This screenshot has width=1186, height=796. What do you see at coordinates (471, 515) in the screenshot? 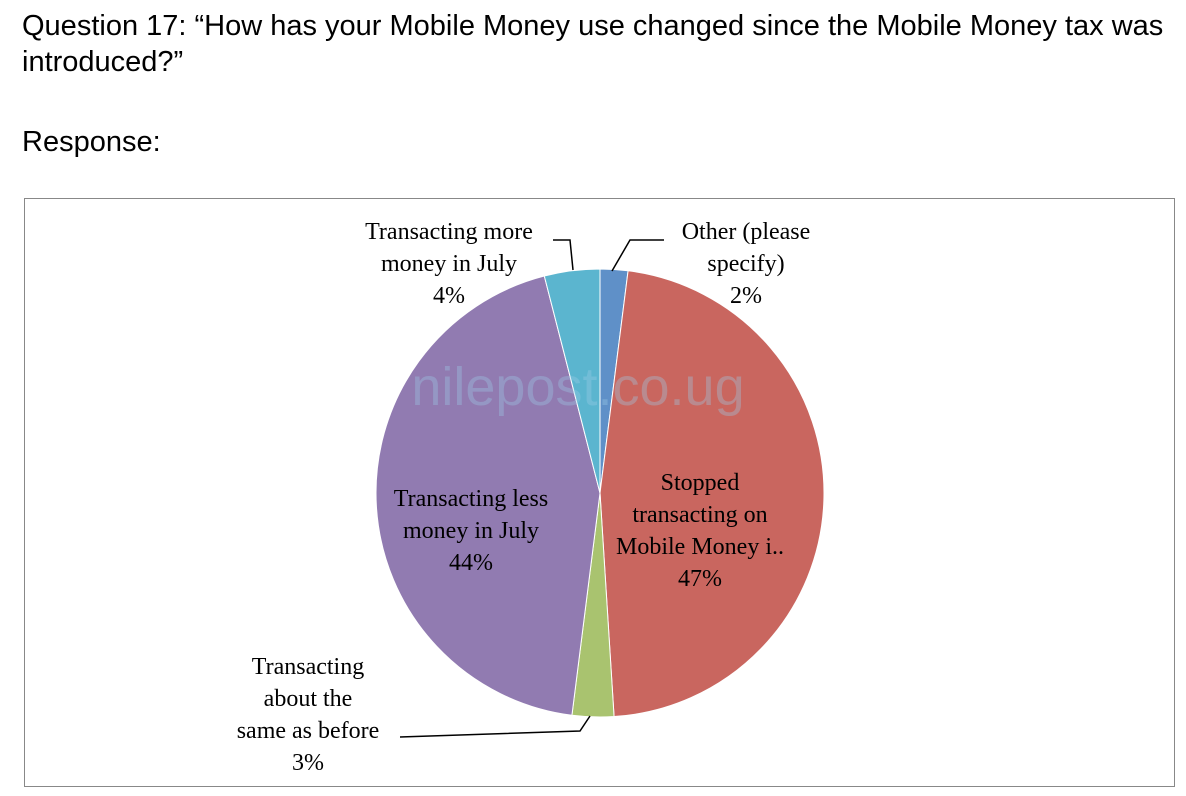
I see `slice-label: Transacting less money in July` at bounding box center [471, 515].